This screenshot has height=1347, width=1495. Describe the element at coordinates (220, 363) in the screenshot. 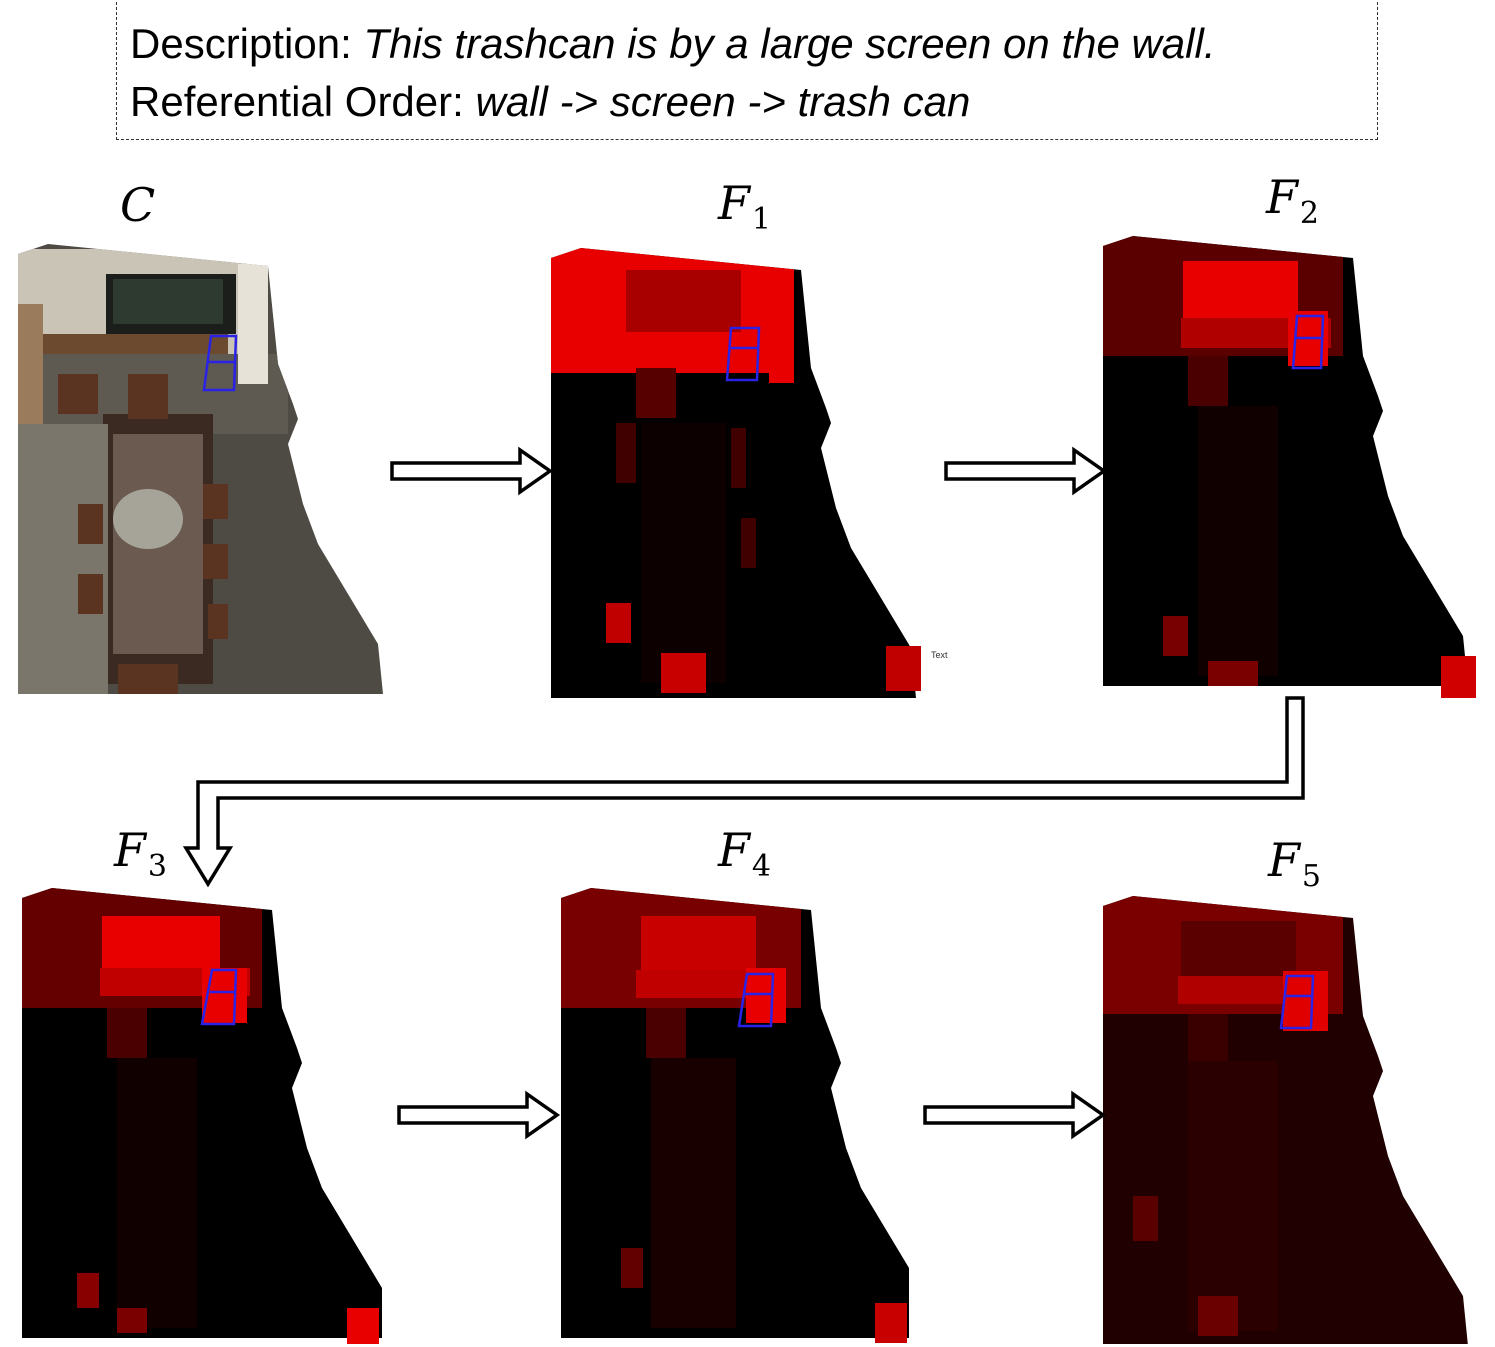

I see `target-bbox` at that location.